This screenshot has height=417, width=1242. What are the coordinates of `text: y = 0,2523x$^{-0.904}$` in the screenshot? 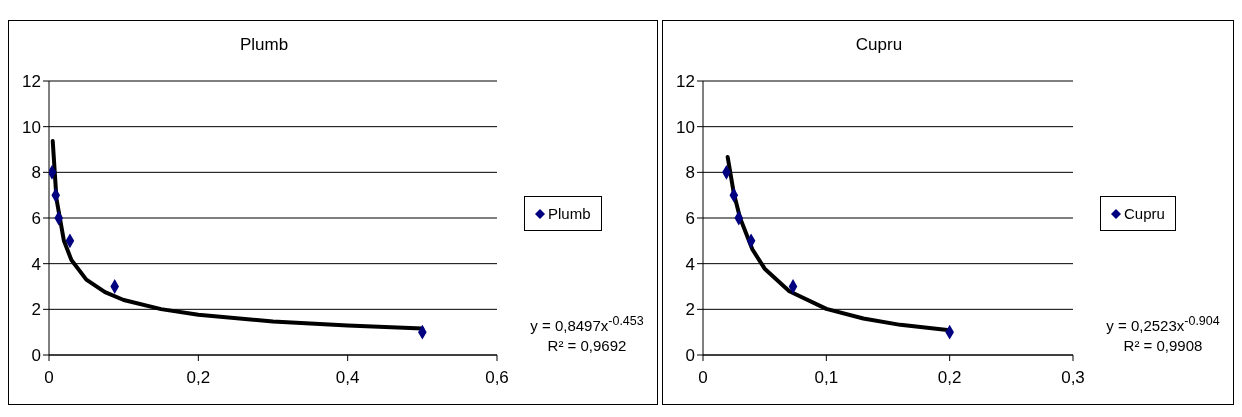 It's located at (1163, 324).